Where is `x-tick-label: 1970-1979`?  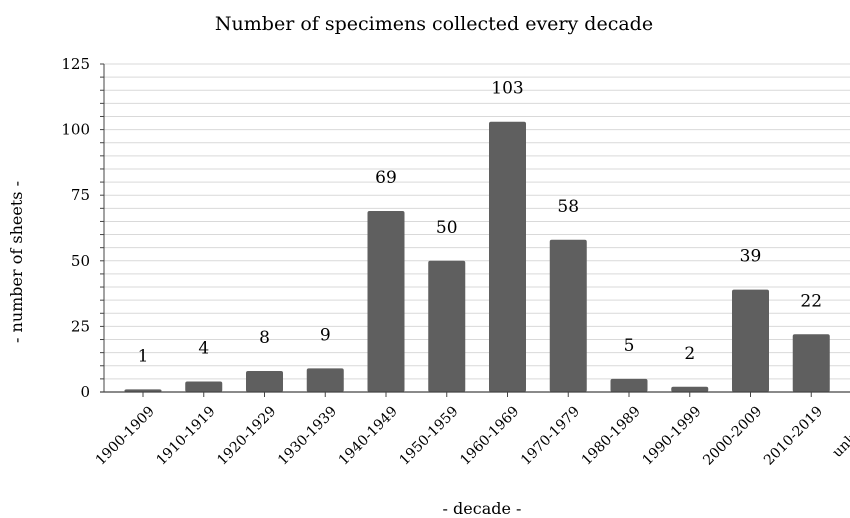
x-tick-label: 1970-1979 is located at coordinates (550, 436).